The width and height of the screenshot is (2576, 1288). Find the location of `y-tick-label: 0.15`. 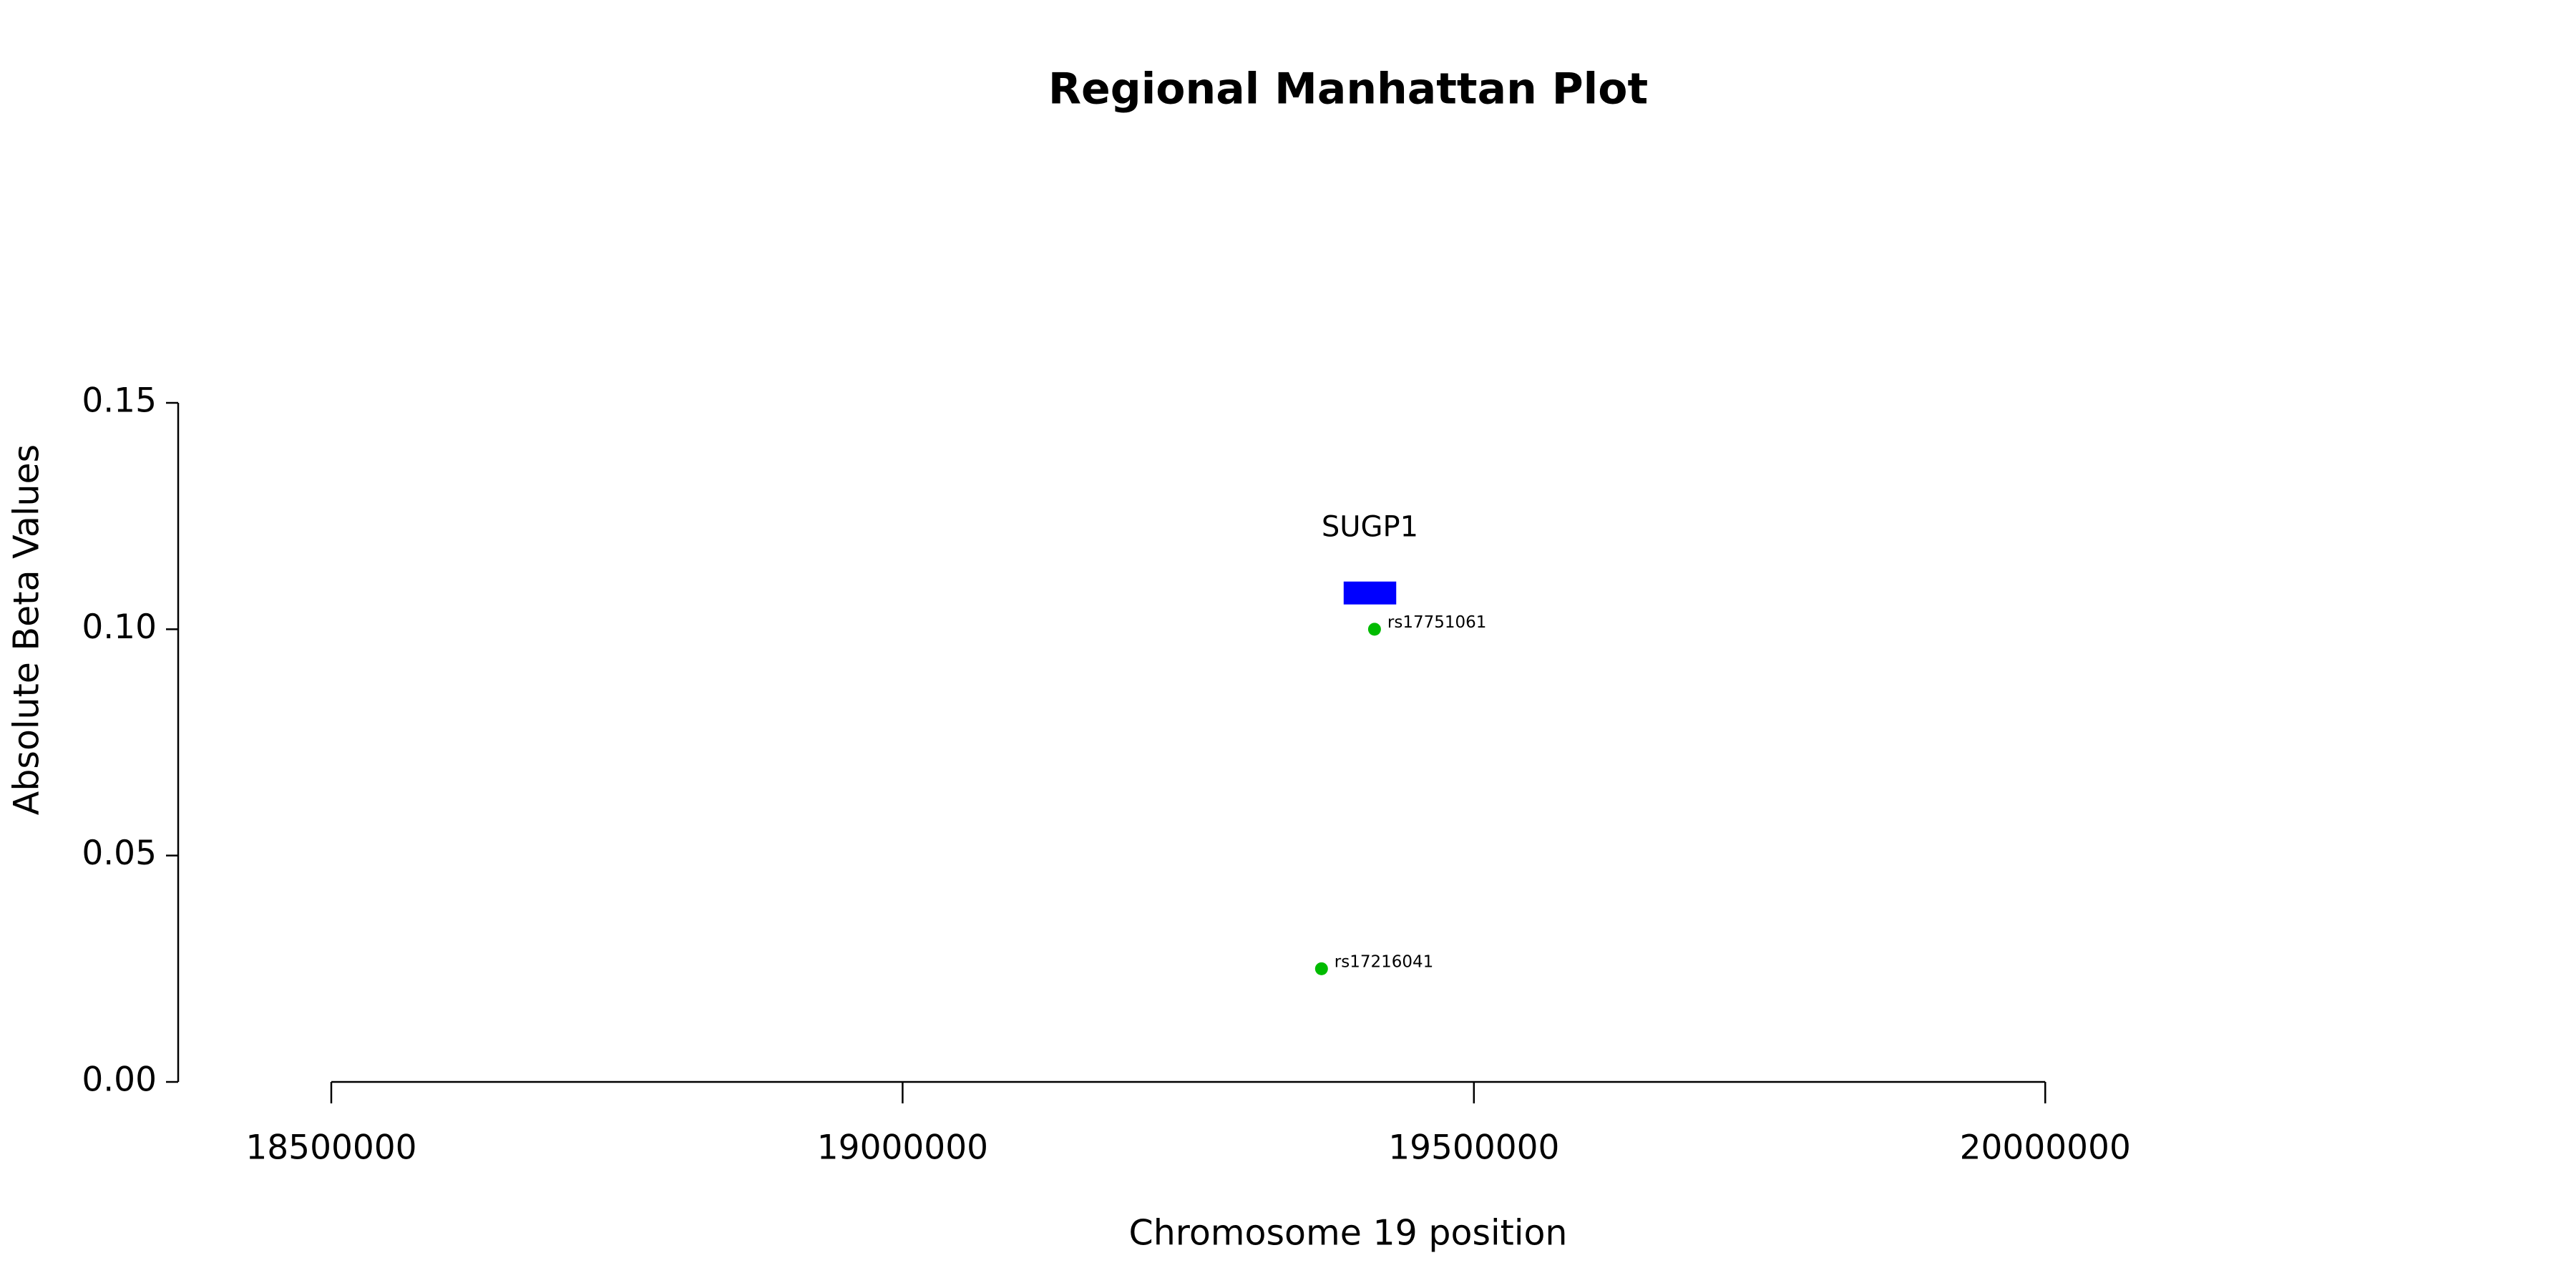

y-tick-label: 0.15 is located at coordinates (119, 401).